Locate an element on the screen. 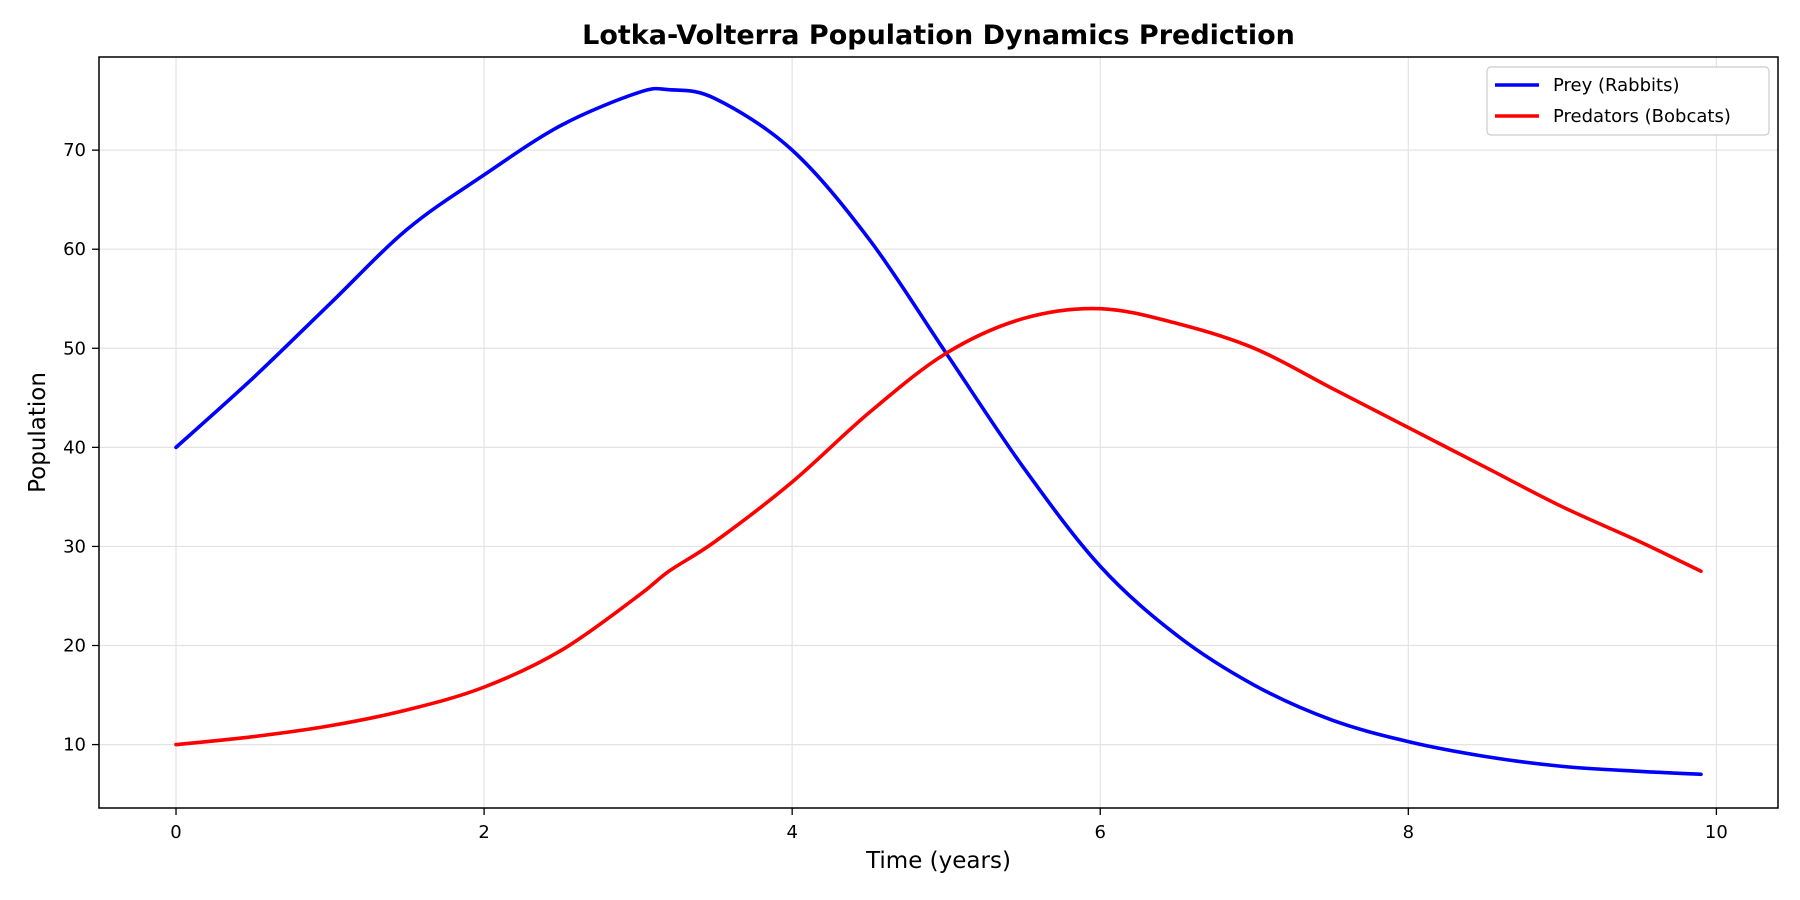  legend-box is located at coordinates (1628, 101).